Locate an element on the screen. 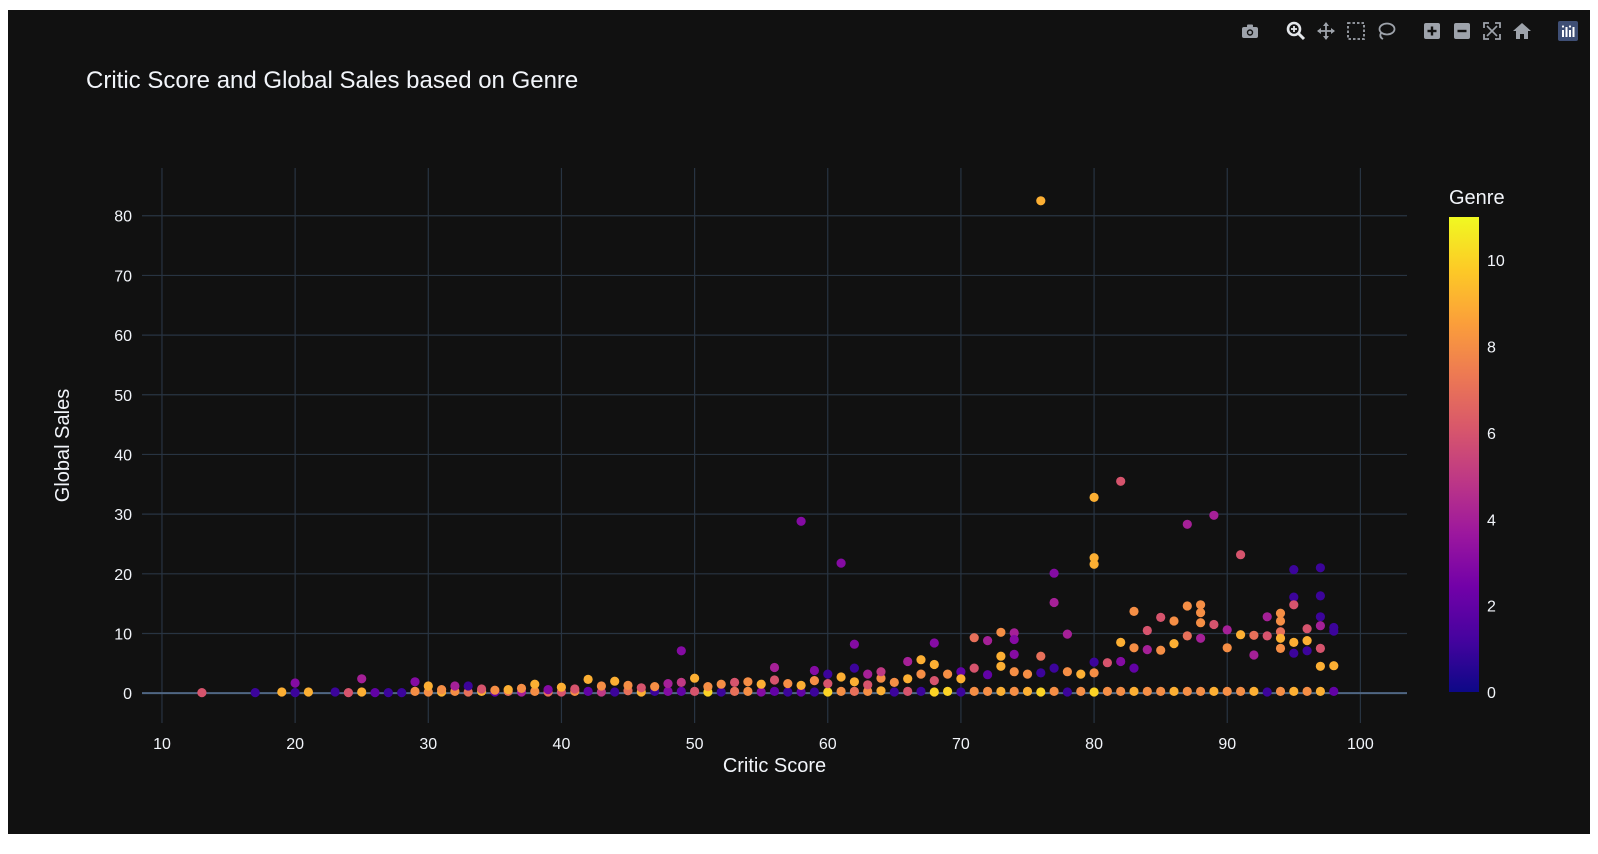 The height and width of the screenshot is (854, 1598). zoom-in-button is located at coordinates (1432, 31).